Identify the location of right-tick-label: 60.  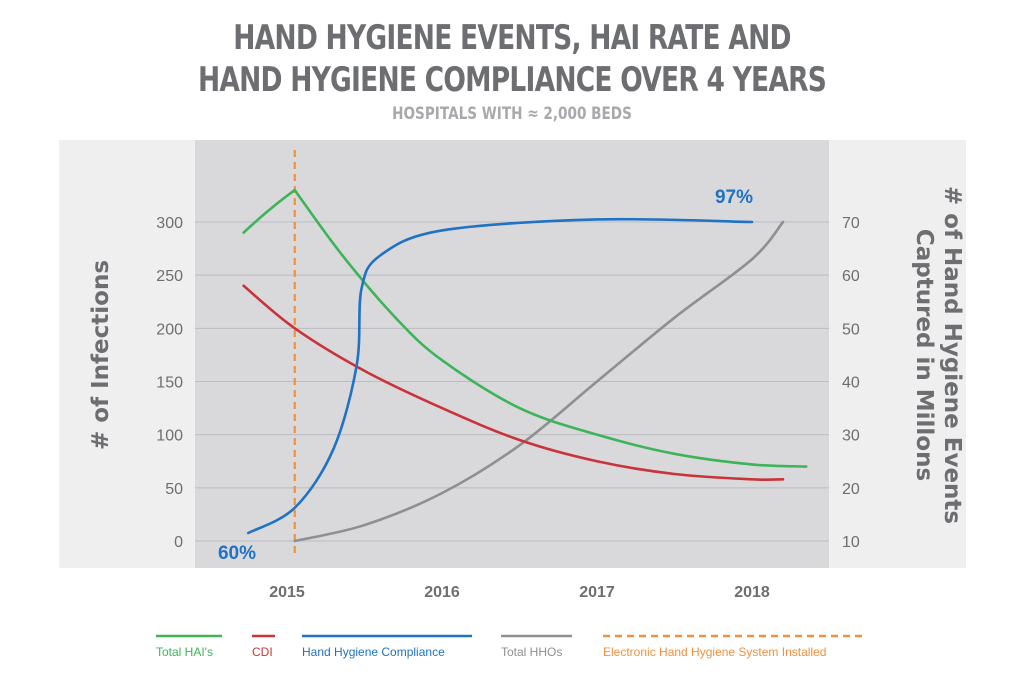
(851, 276).